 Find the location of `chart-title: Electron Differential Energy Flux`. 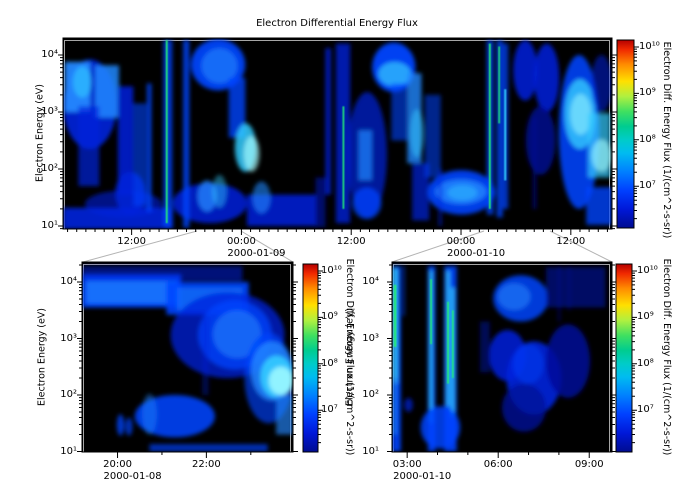

chart-title: Electron Differential Energy Flux is located at coordinates (337, 23).